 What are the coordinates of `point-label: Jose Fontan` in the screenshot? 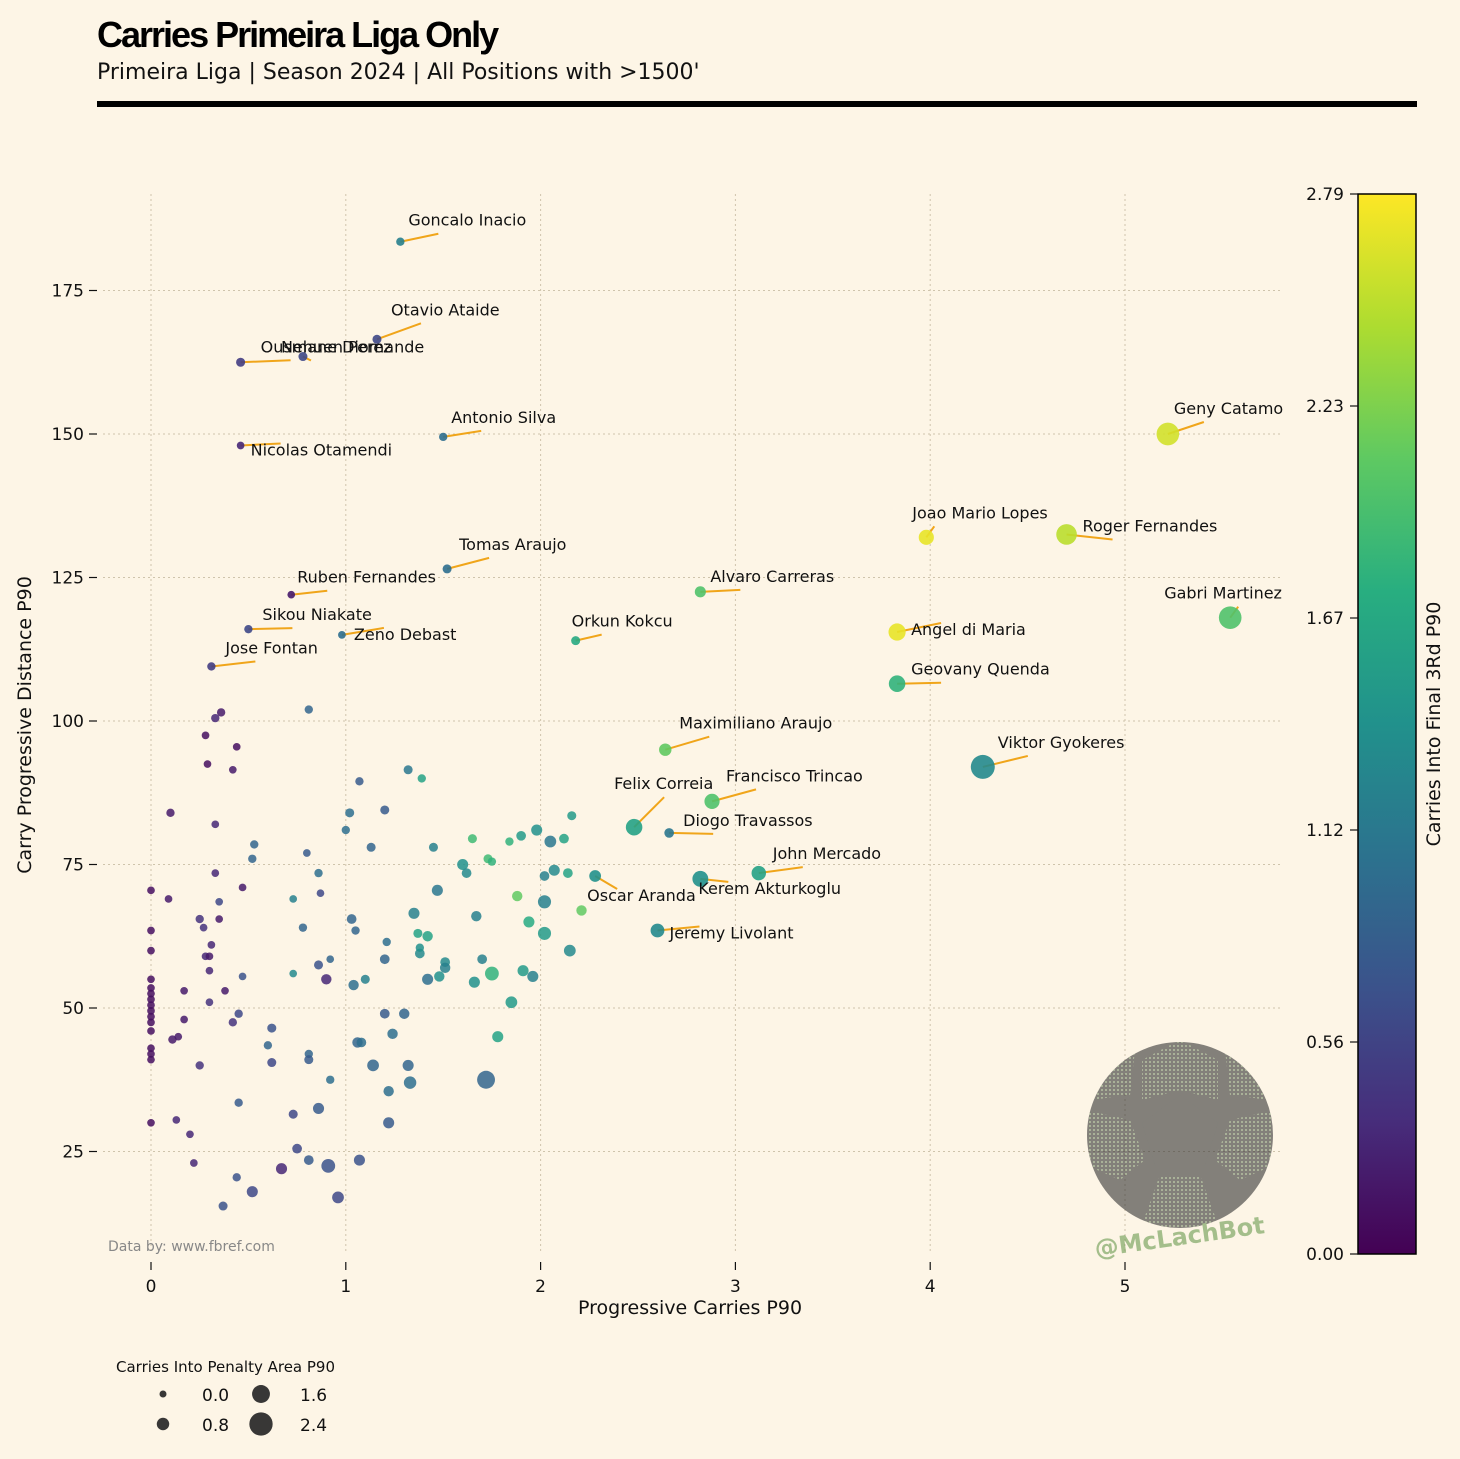 It's located at (271, 647).